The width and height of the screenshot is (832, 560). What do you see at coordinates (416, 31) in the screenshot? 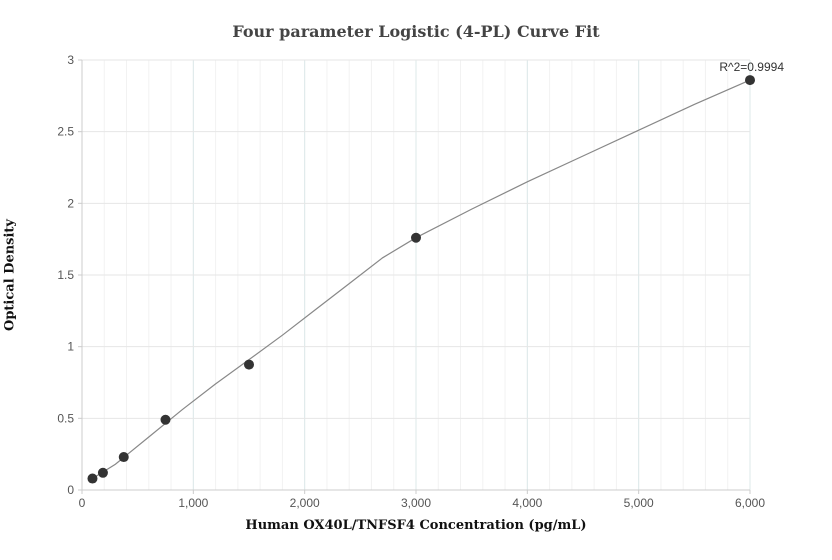
I see `chart-title: Four parameter Logistic (4-PL) Curve Fit` at bounding box center [416, 31].